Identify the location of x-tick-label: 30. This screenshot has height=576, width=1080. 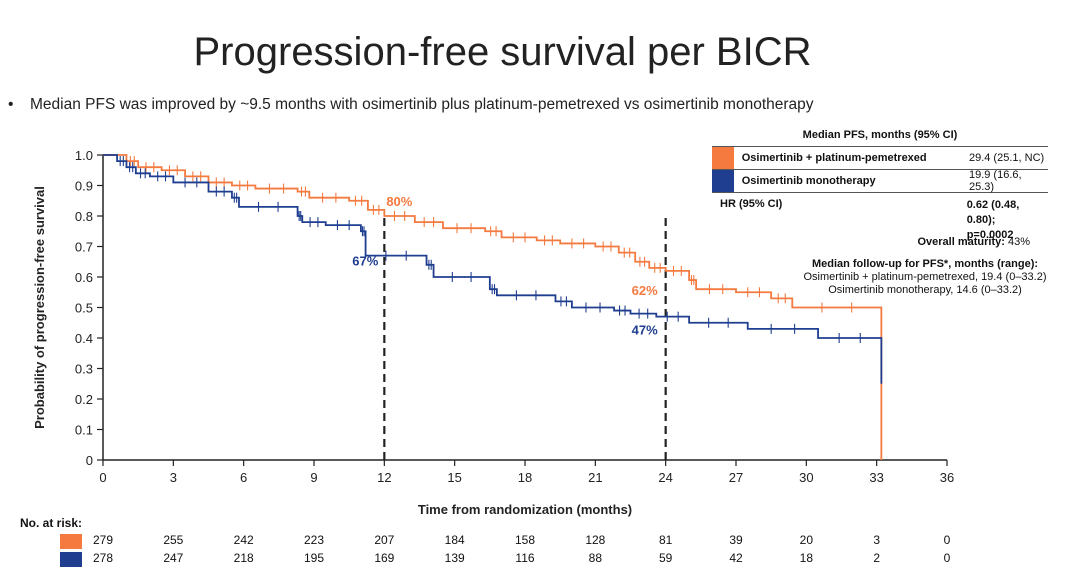
(806, 477).